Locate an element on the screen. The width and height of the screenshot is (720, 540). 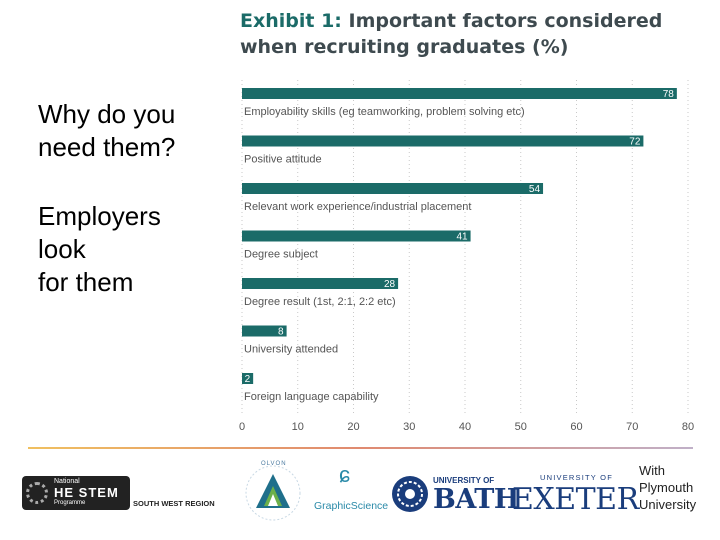
x-tick-label: 0 is located at coordinates (242, 427).